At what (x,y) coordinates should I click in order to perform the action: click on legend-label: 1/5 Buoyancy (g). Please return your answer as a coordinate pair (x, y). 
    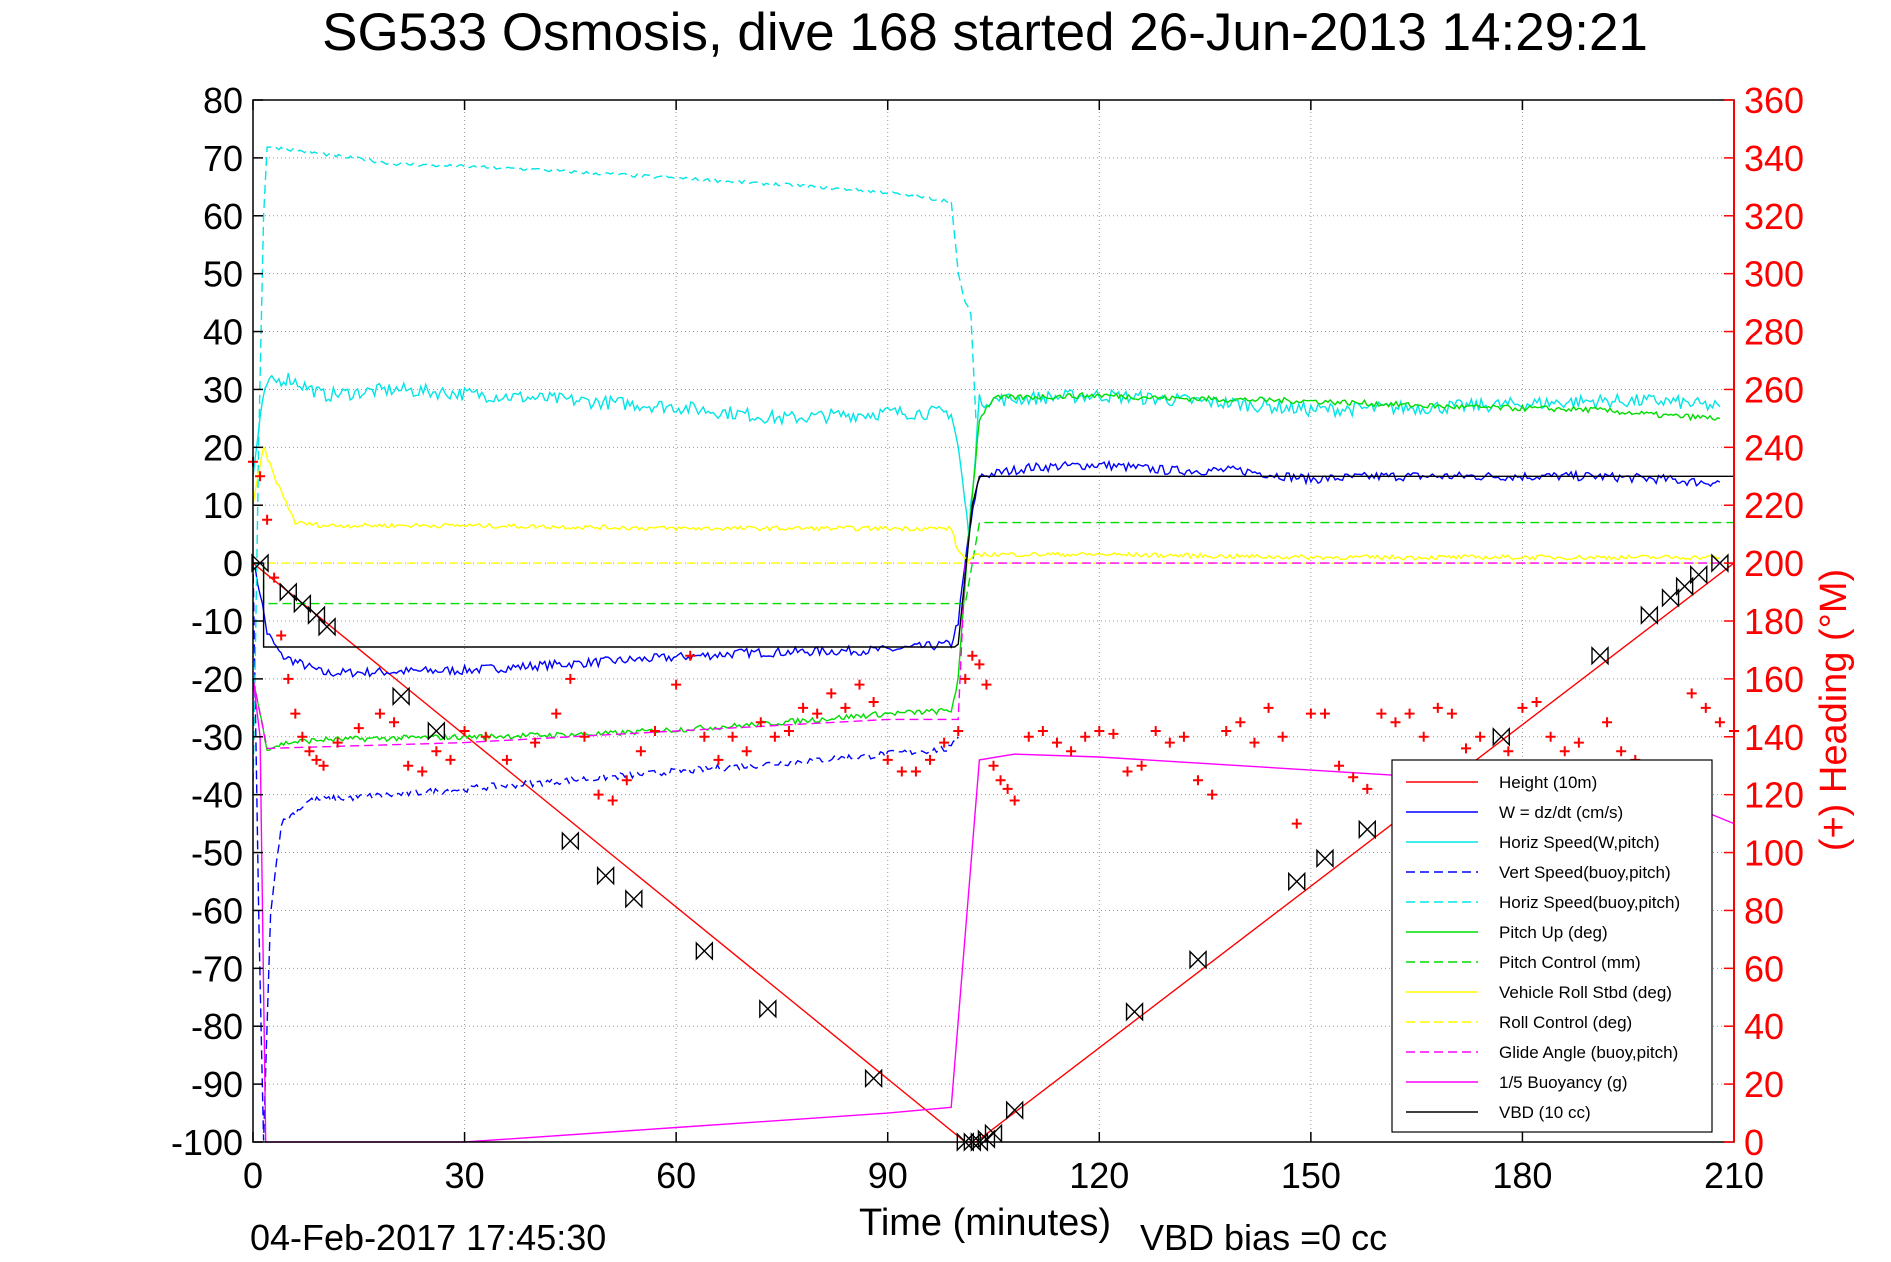
    Looking at the image, I should click on (1563, 1082).